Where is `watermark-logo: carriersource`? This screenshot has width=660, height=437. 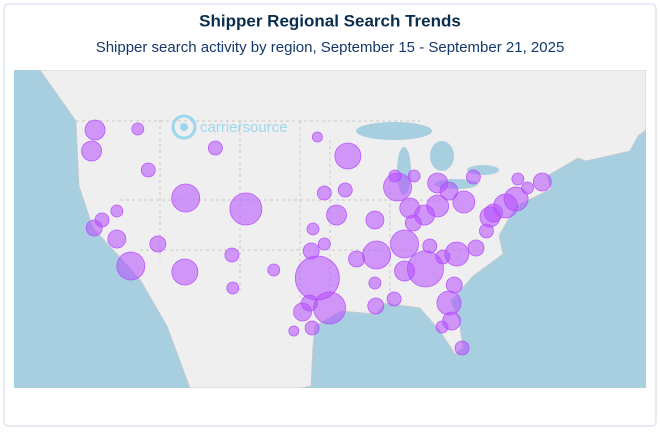 watermark-logo: carriersource is located at coordinates (229, 127).